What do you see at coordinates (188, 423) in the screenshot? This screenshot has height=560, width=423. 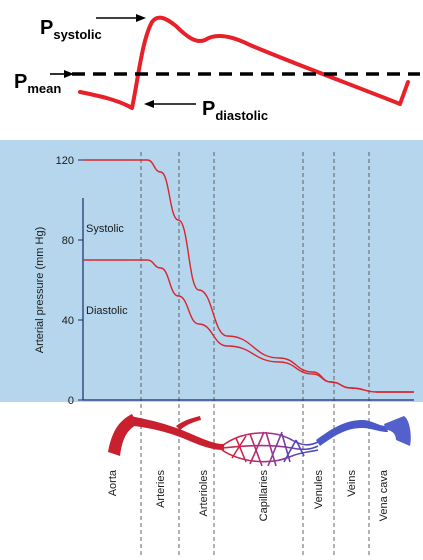 I see `arteriole-branch-icon` at bounding box center [188, 423].